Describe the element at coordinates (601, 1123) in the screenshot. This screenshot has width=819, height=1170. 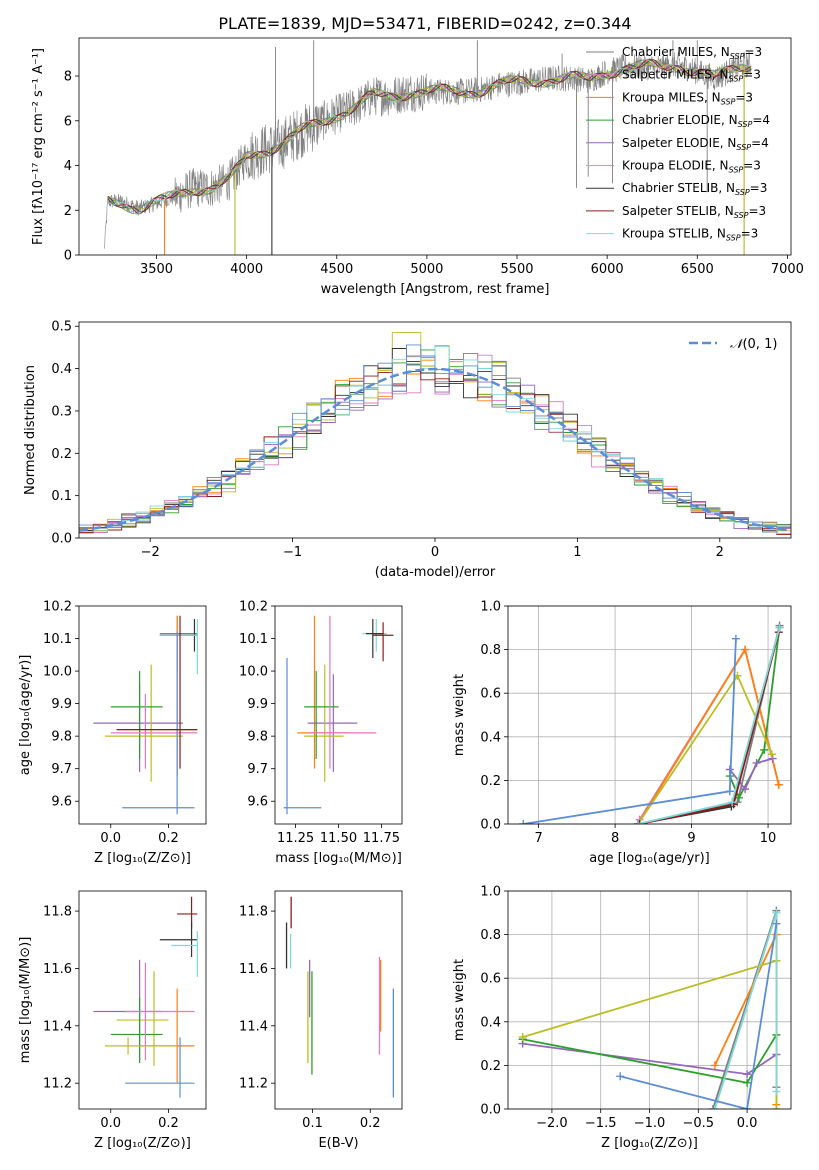
I see `x-tick-label: −1.5` at that location.